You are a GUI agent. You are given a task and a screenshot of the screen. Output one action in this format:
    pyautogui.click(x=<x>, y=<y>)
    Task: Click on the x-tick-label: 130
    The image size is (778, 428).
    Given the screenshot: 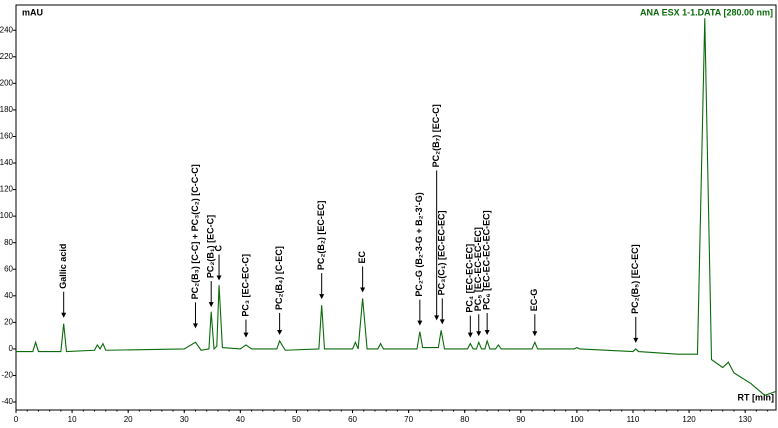 What is the action you would take?
    pyautogui.click(x=745, y=419)
    